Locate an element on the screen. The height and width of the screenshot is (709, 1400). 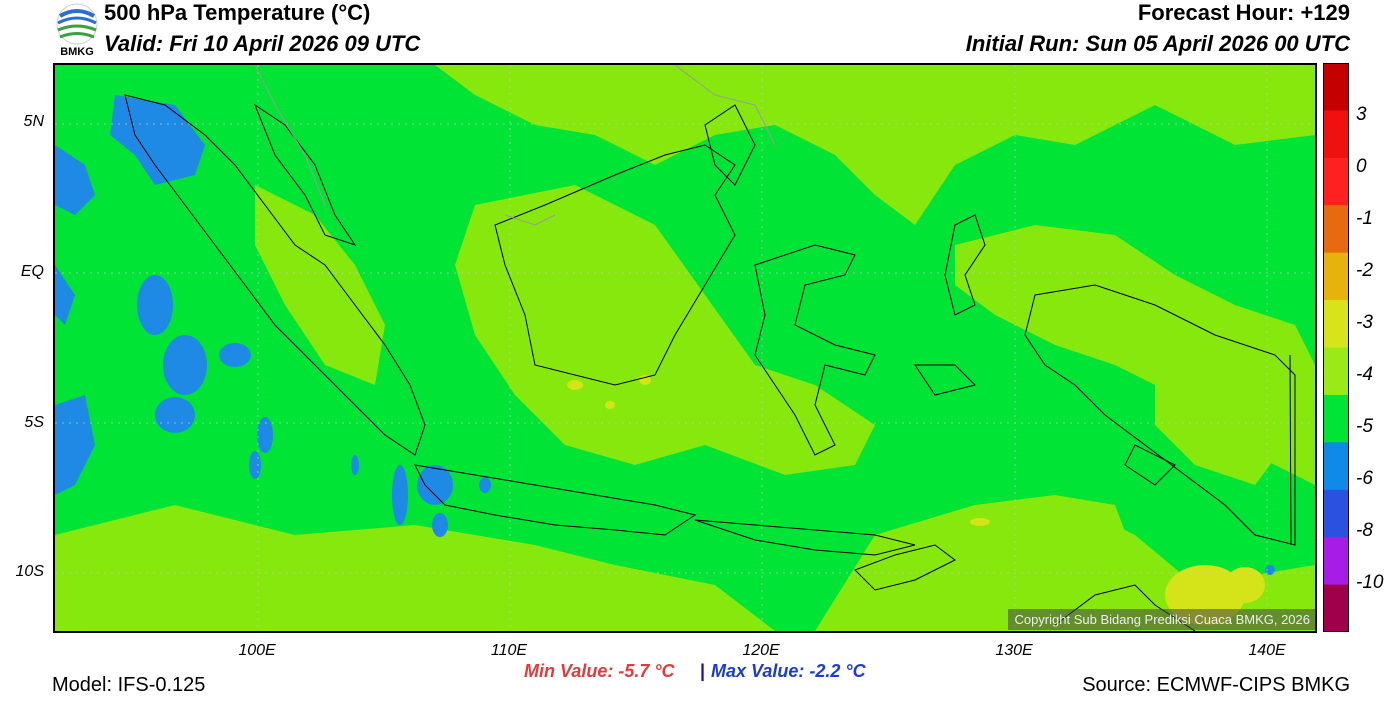
lon-label-100e: 100E is located at coordinates (257, 650).